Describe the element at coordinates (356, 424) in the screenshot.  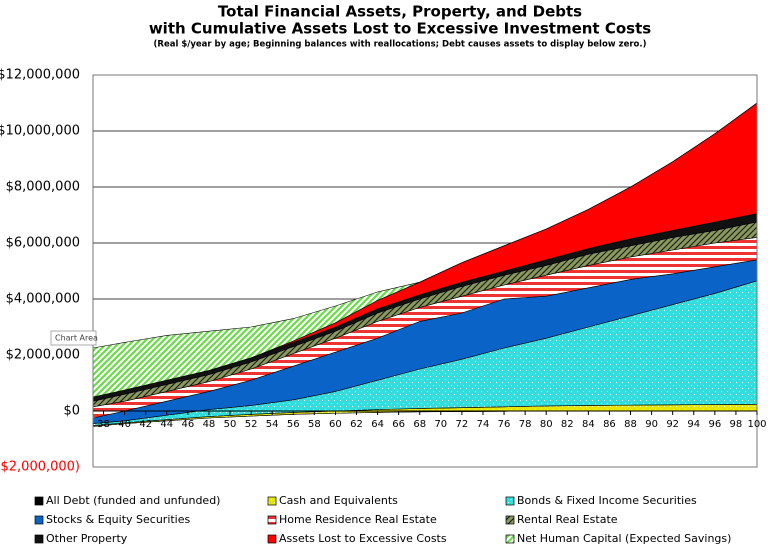
I see `x-tick-label: 62` at that location.